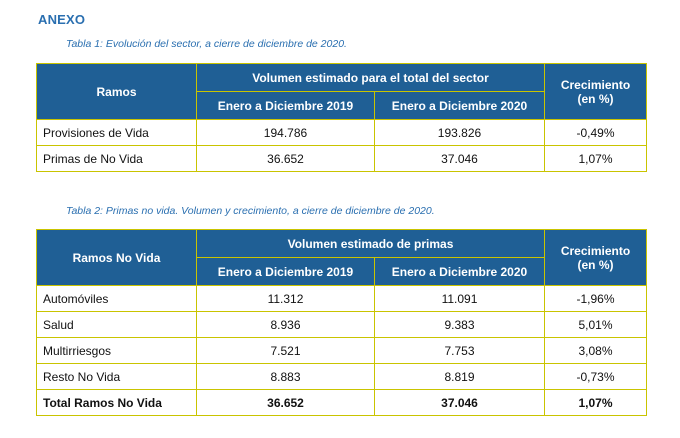 This screenshot has height=438, width=680. I want to click on value-2020: 8.819, so click(459, 376).